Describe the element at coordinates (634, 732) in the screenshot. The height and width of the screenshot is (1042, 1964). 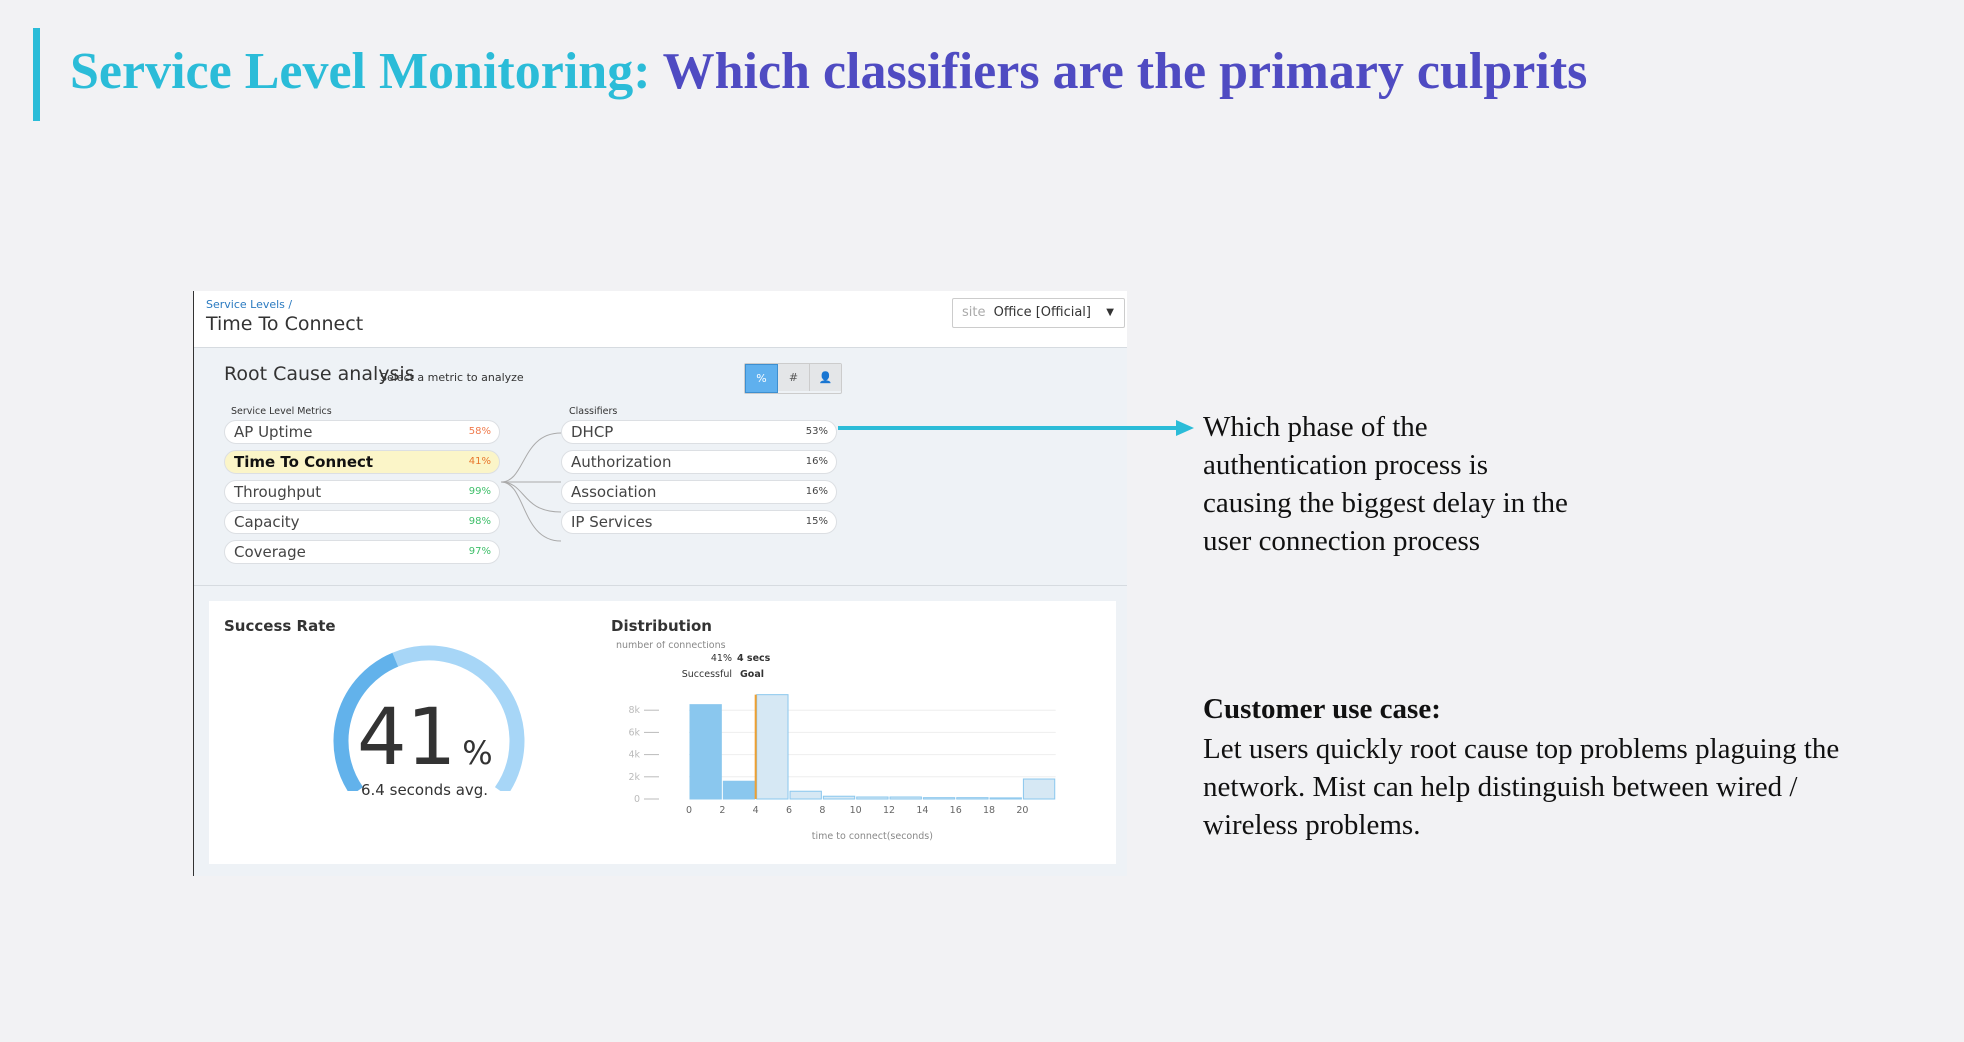
I see `y-tick-label: 6k` at that location.